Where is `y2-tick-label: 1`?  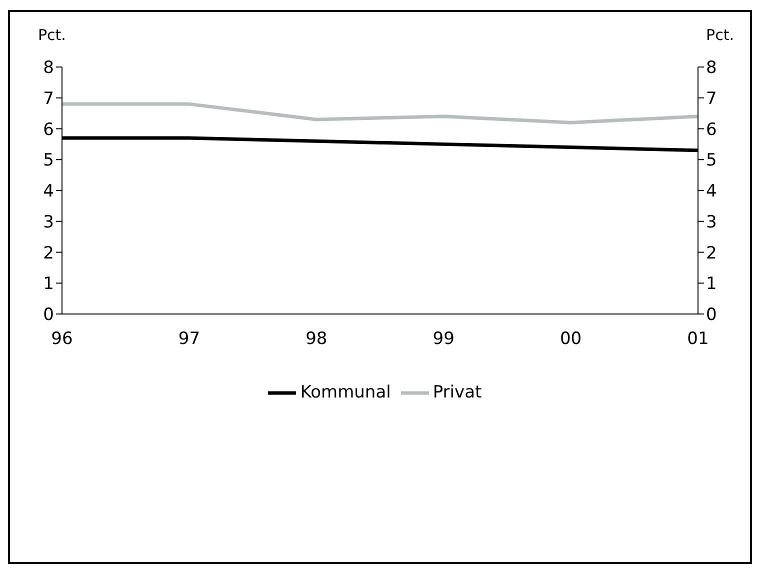
y2-tick-label: 1 is located at coordinates (711, 284).